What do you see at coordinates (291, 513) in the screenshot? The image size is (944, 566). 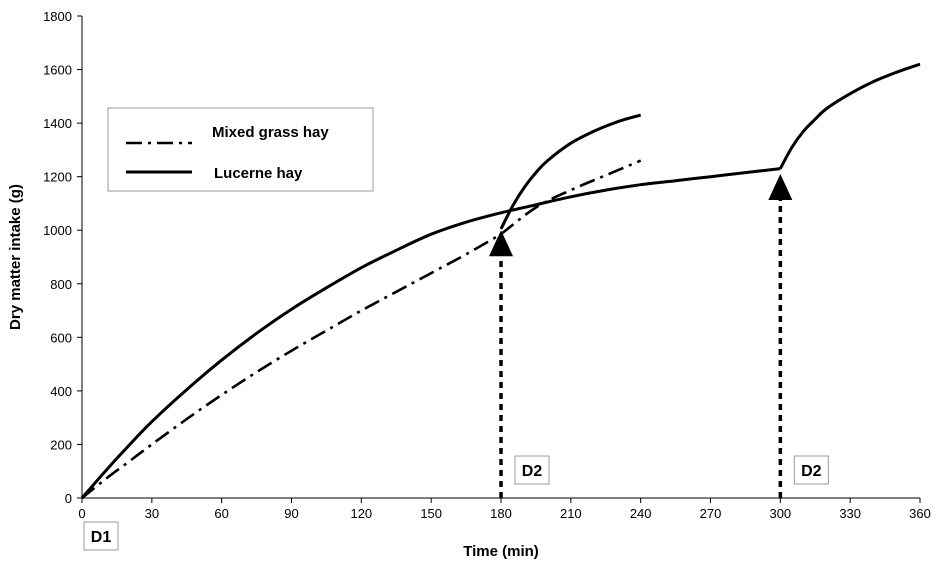 I see `x-tick-label: 90` at bounding box center [291, 513].